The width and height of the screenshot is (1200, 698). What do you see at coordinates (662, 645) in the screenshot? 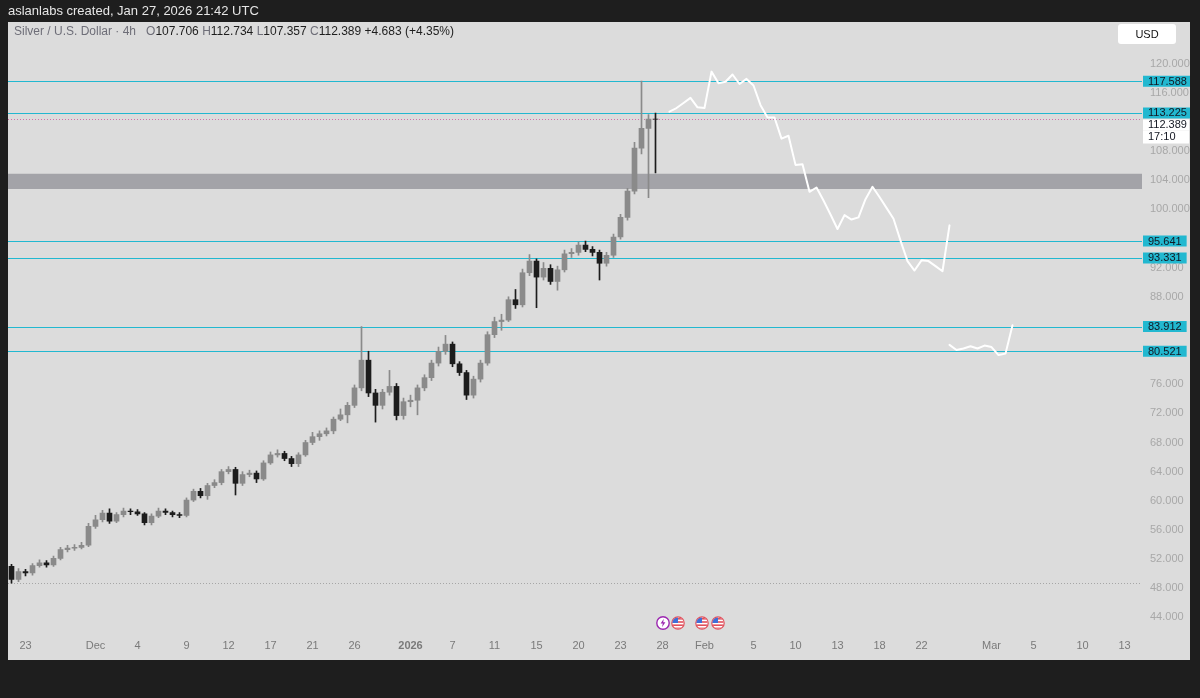
I see `x-tick-label: 28` at bounding box center [662, 645].